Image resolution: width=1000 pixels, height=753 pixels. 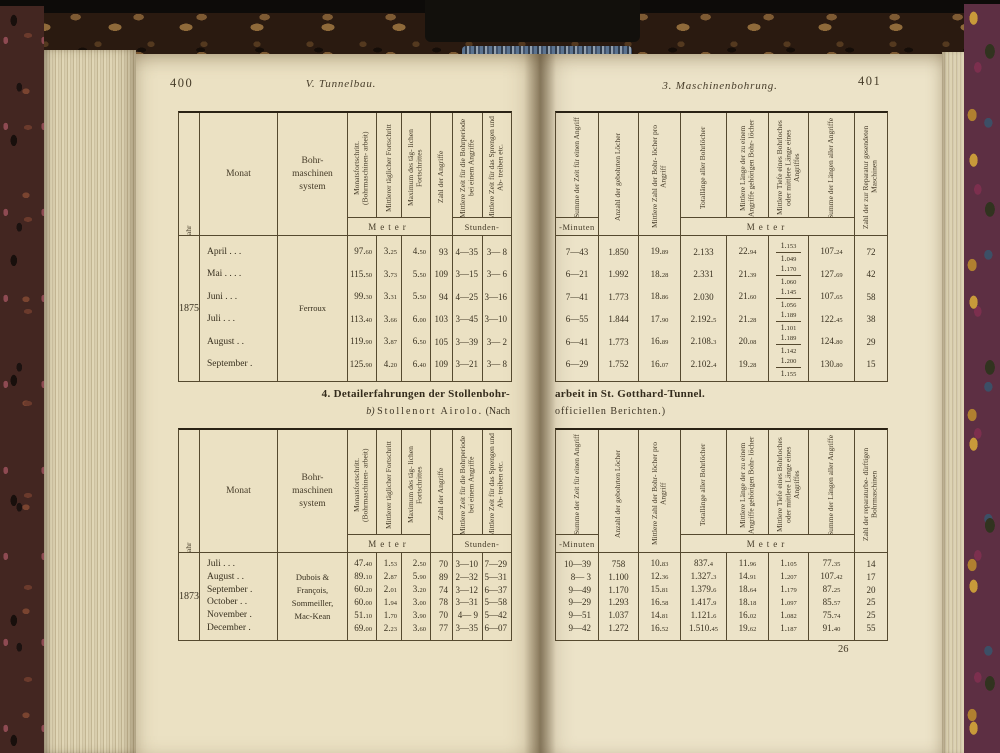 What do you see at coordinates (467, 308) in the screenshot?
I see `data-col-zeit1: 4—35 3—15 4—25 3—45 3—39 3—21` at bounding box center [467, 308].